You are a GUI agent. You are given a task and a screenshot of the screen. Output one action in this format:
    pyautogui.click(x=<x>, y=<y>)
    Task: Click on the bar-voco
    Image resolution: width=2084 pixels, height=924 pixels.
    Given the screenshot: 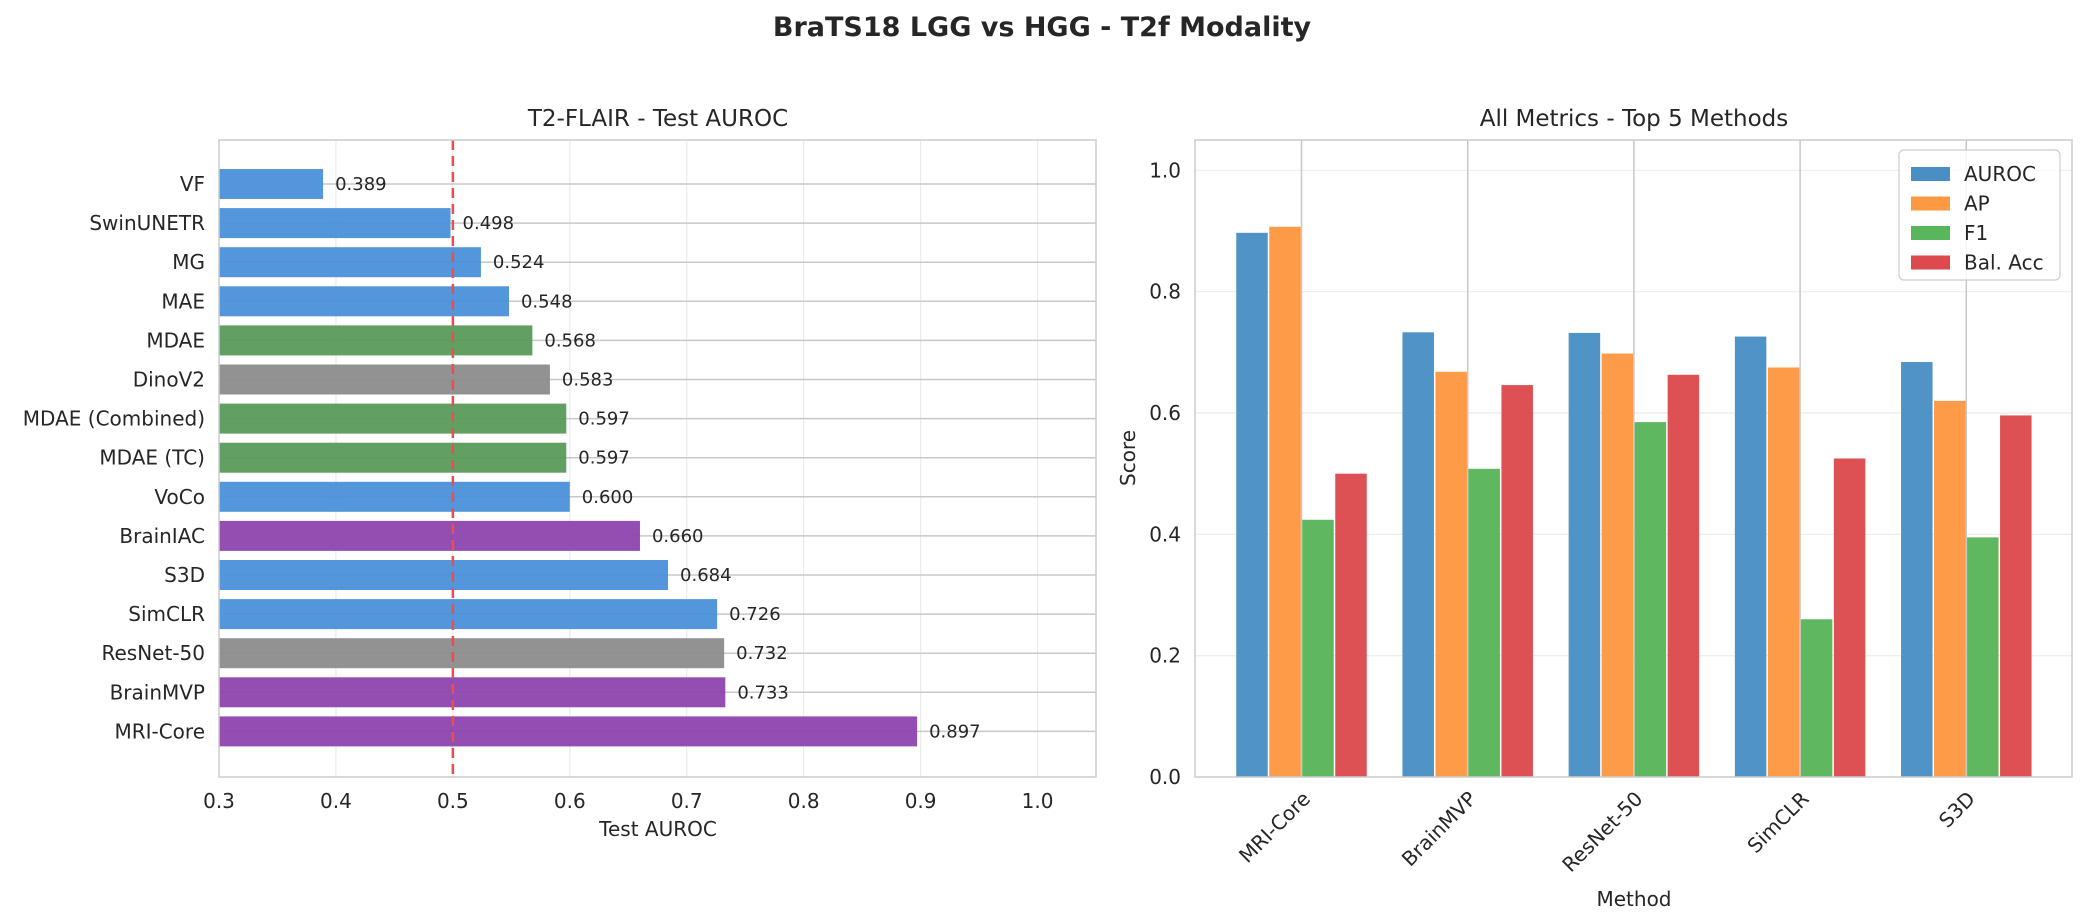 What is the action you would take?
    pyautogui.click(x=394, y=496)
    